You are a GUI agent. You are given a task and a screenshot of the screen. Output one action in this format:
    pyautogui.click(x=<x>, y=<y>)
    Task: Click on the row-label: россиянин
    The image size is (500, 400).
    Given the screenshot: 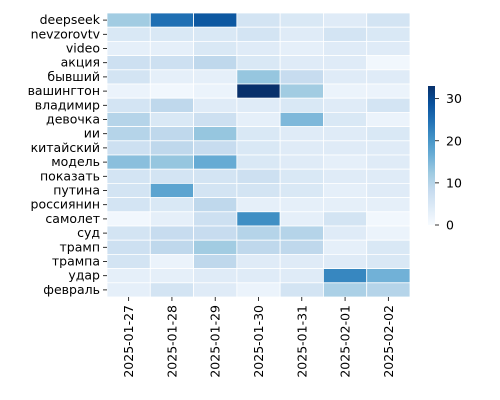 What is the action you would take?
    pyautogui.click(x=65, y=204)
    